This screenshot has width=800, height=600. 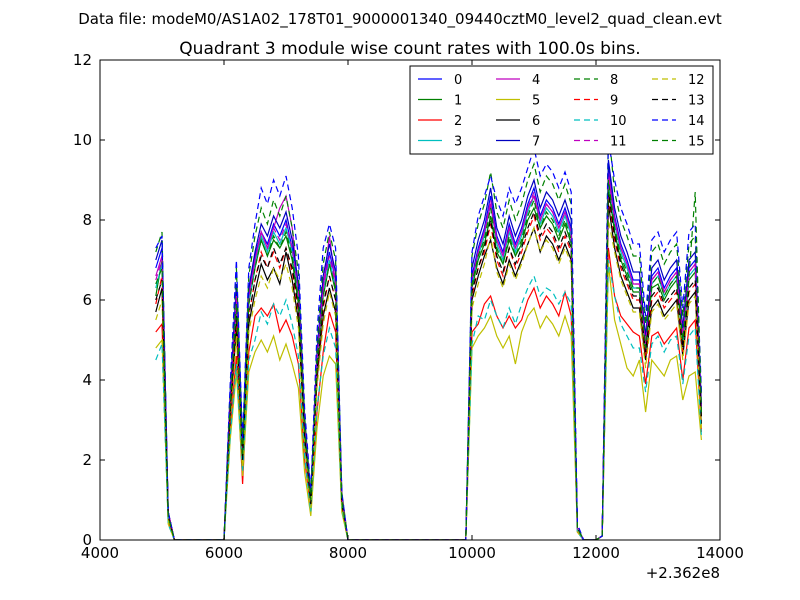 I want to click on x-offset-label: +2.362e8, so click(x=683, y=573).